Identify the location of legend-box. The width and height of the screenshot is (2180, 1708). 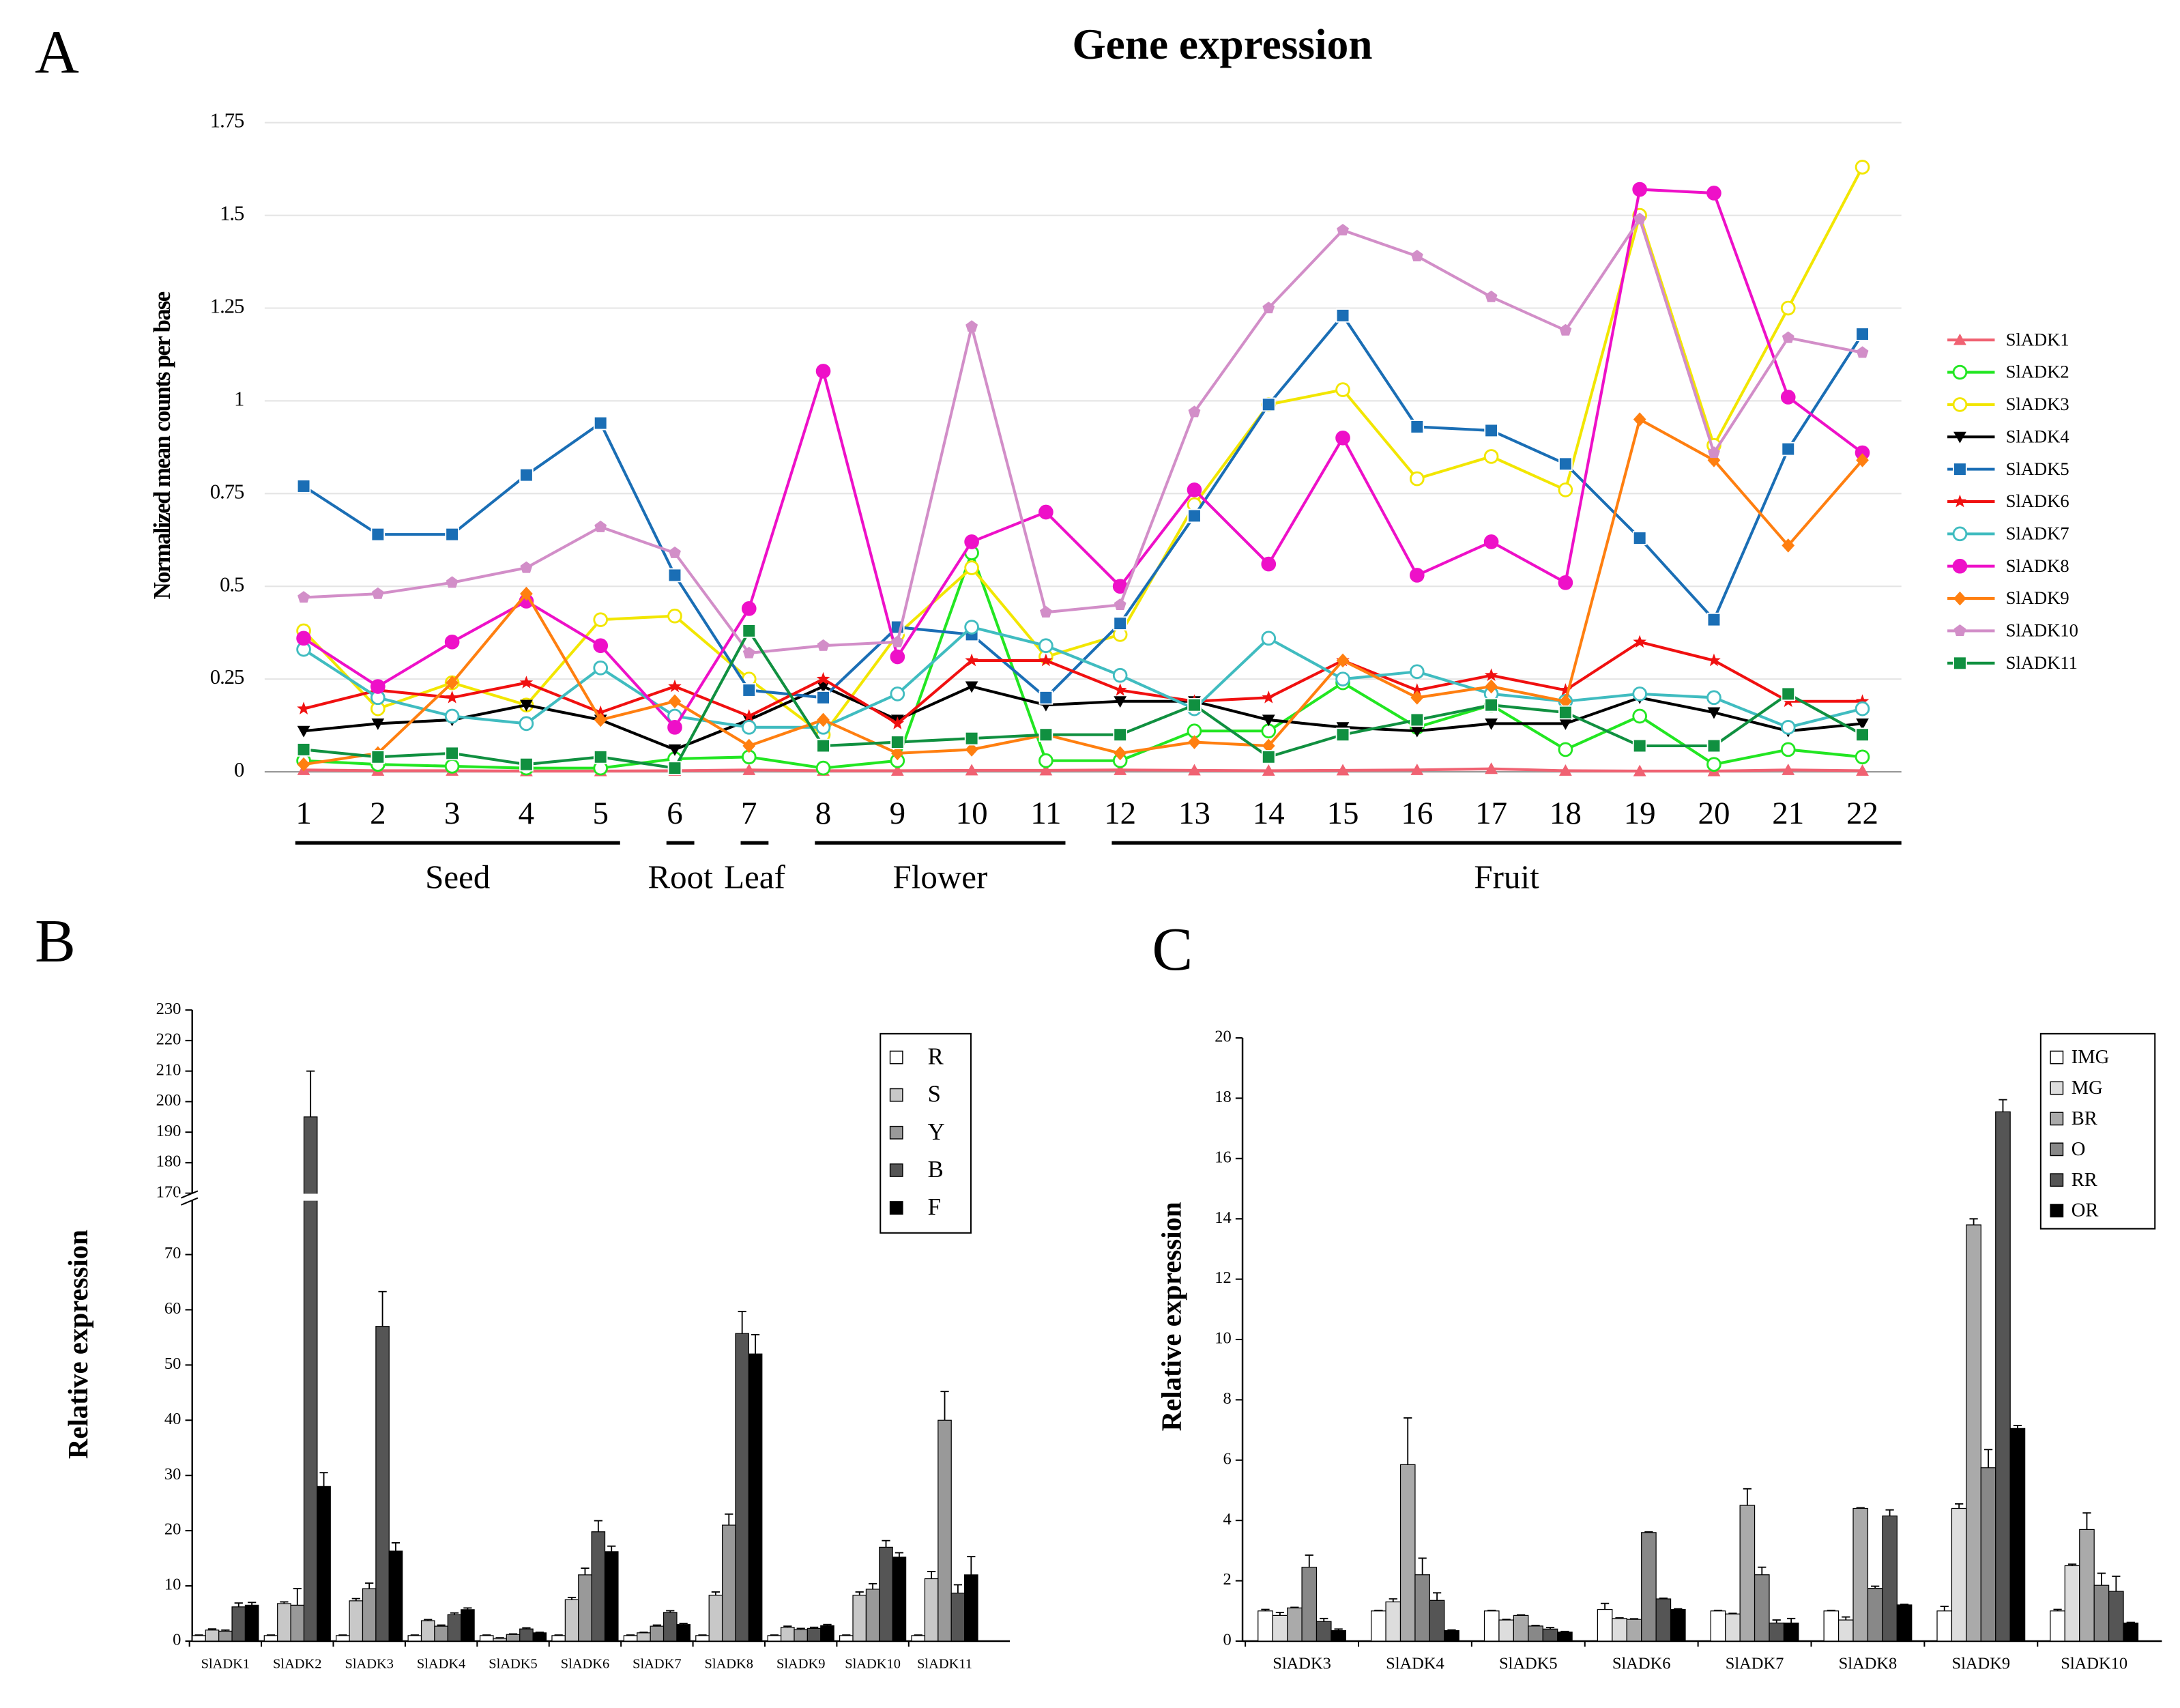
(2097, 1131).